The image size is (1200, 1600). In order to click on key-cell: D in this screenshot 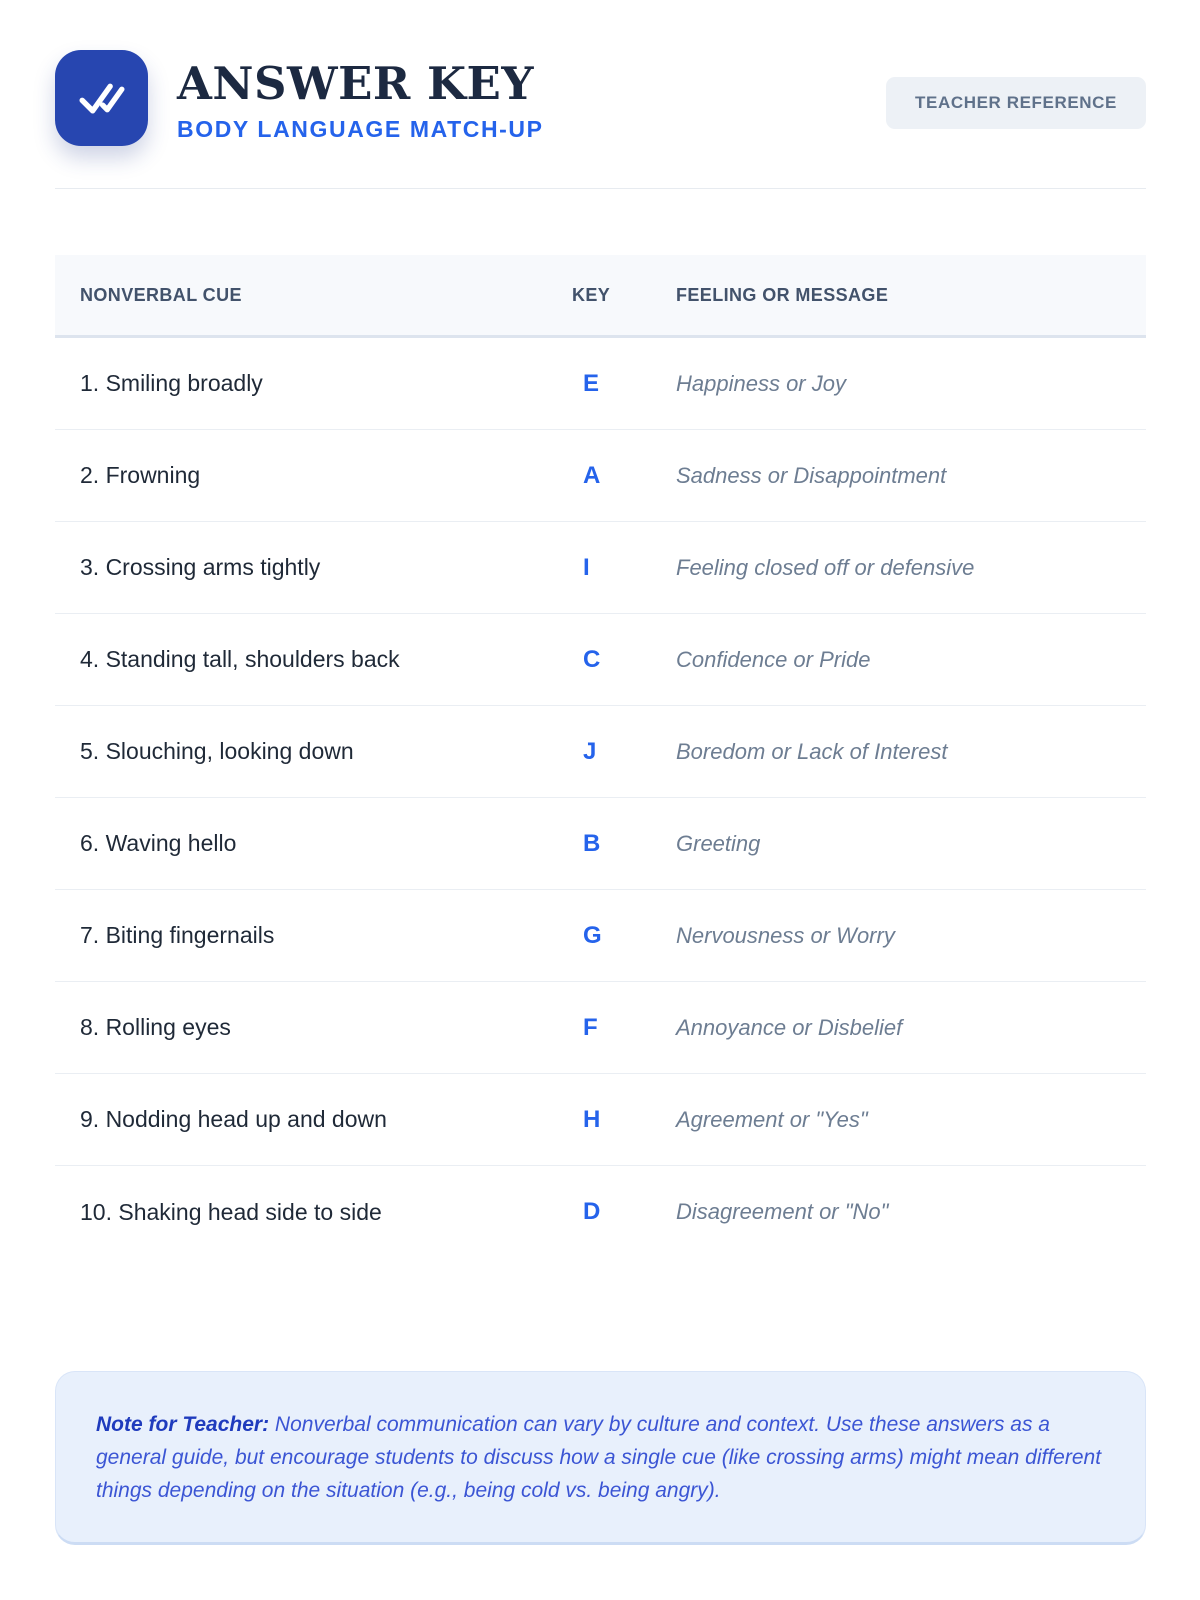, I will do `click(592, 1211)`.